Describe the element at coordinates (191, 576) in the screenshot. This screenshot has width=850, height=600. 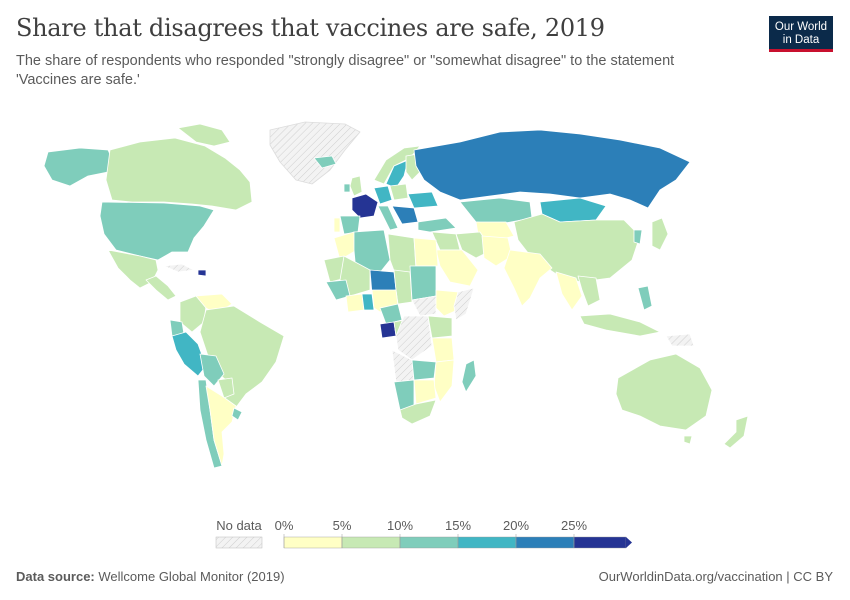
I see `source-text: Wellcome Global Monitor (2019)` at that location.